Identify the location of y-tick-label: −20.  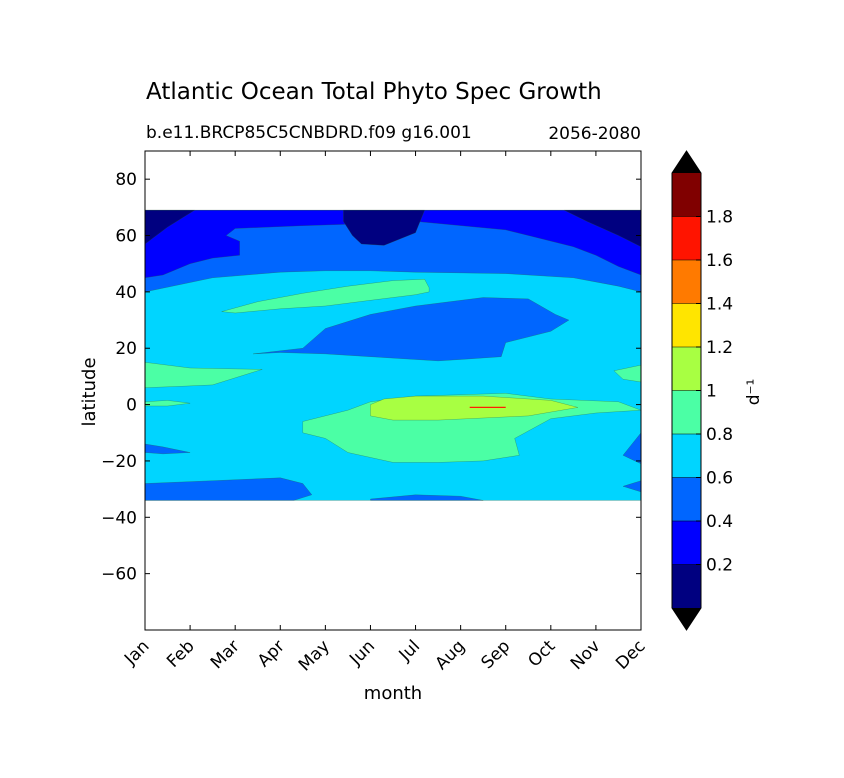
(119, 462).